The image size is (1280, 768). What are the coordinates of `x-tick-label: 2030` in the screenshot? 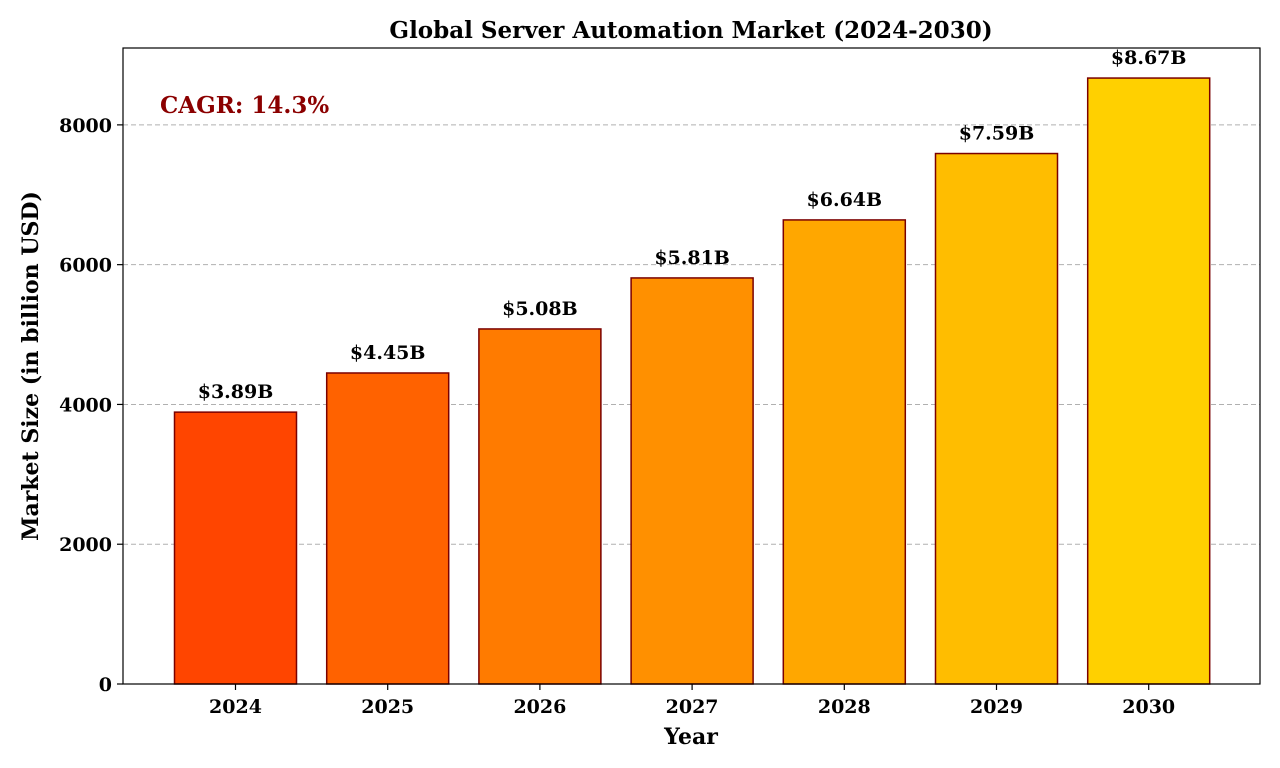 It's located at (1148, 707).